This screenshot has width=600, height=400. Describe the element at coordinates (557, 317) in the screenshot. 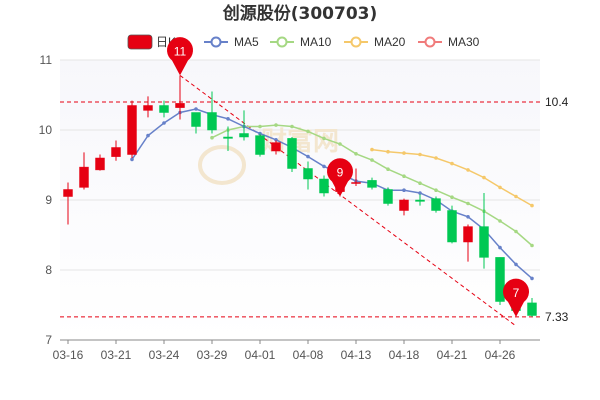

I see `reference-line-label: 7.33` at that location.